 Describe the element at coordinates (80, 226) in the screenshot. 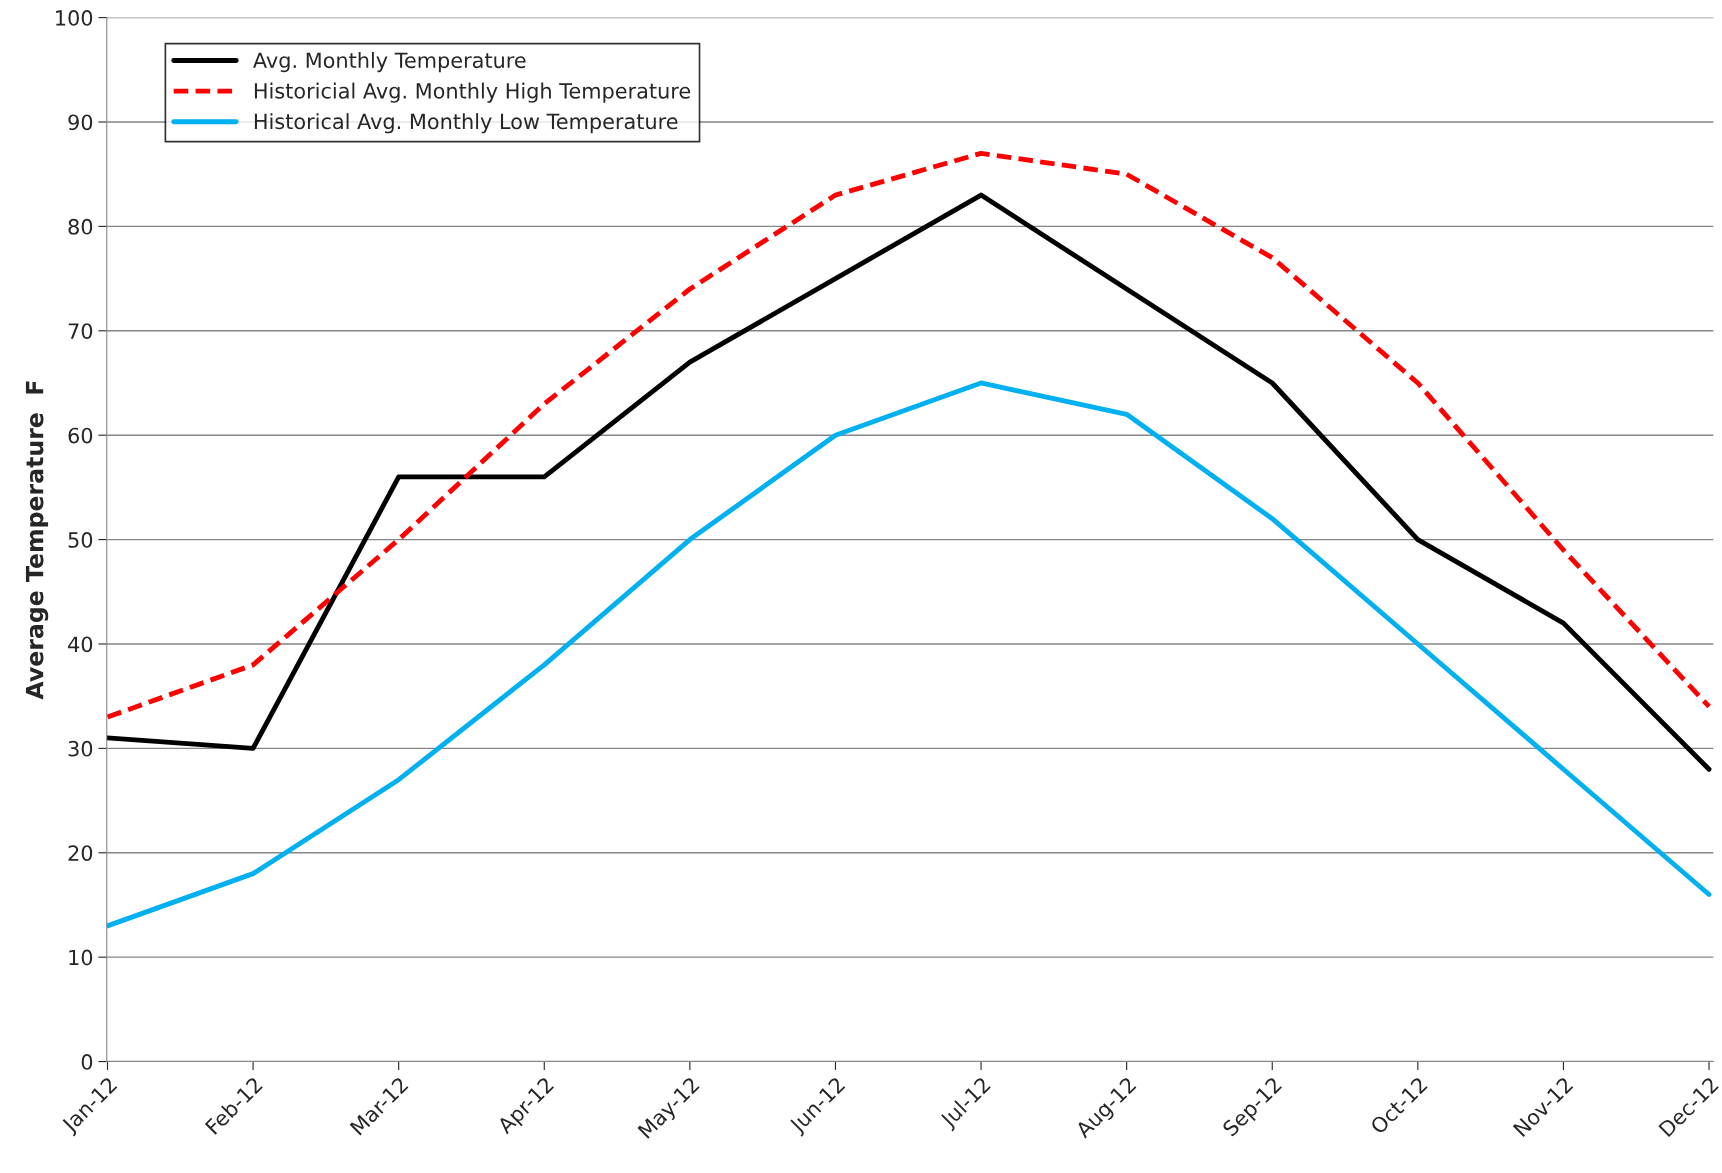

I see `y-tick-label: 80` at that location.